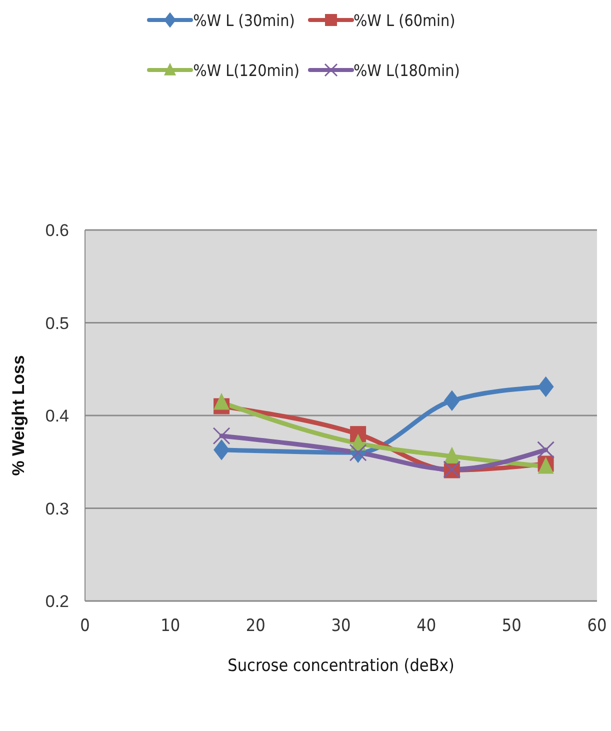  Describe the element at coordinates (246, 70) in the screenshot. I see `legend-label: %W L(120min)` at that location.